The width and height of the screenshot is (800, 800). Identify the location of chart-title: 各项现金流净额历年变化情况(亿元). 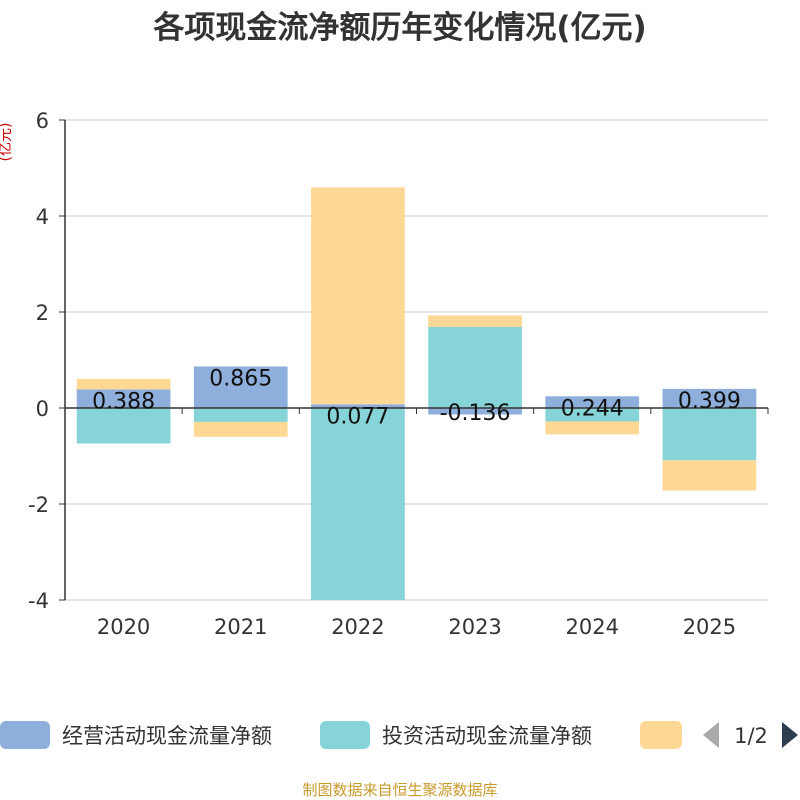
(399, 28).